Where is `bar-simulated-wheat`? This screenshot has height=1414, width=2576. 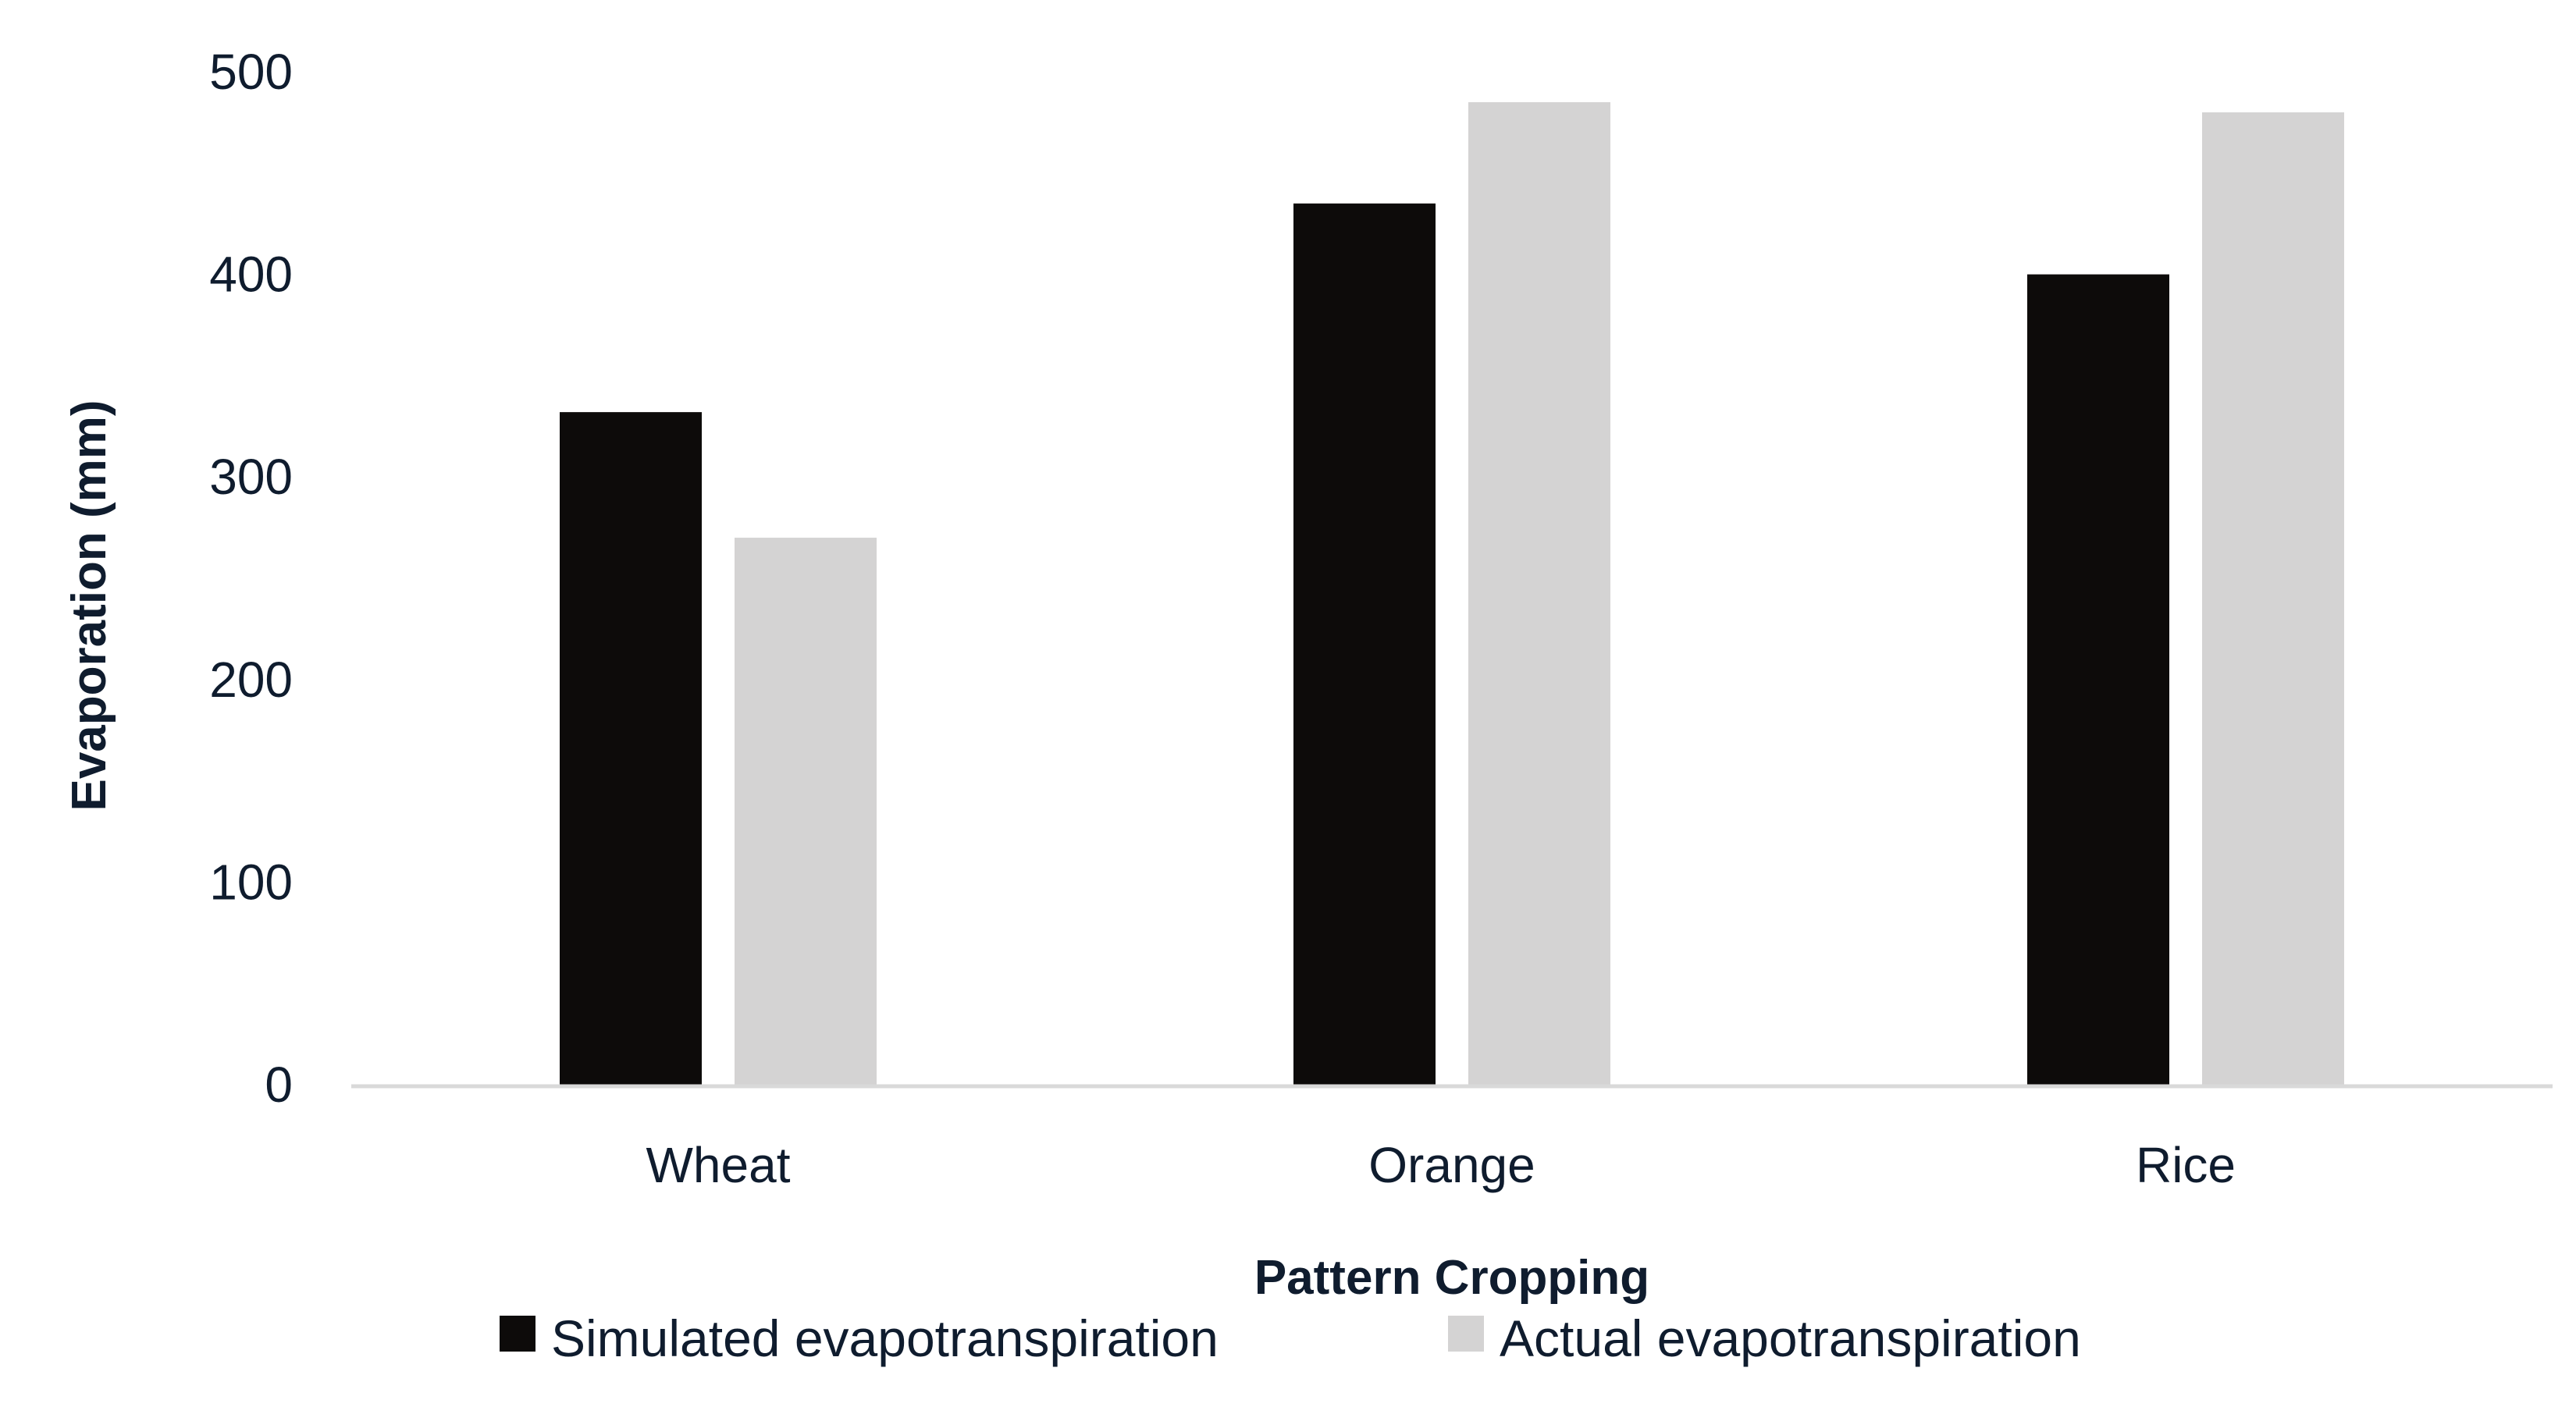 bar-simulated-wheat is located at coordinates (631, 748).